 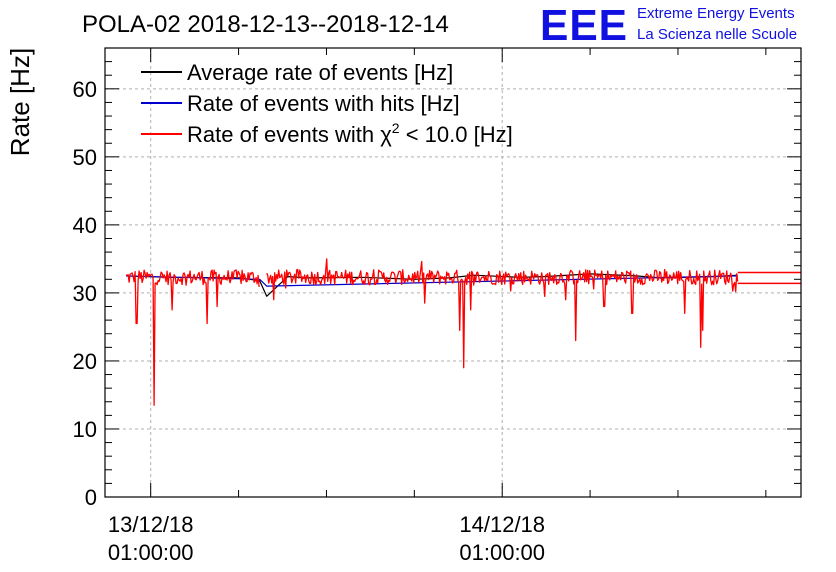 What do you see at coordinates (386, 134) in the screenshot?
I see `legend-label-chi2-symbol: χ` at bounding box center [386, 134].